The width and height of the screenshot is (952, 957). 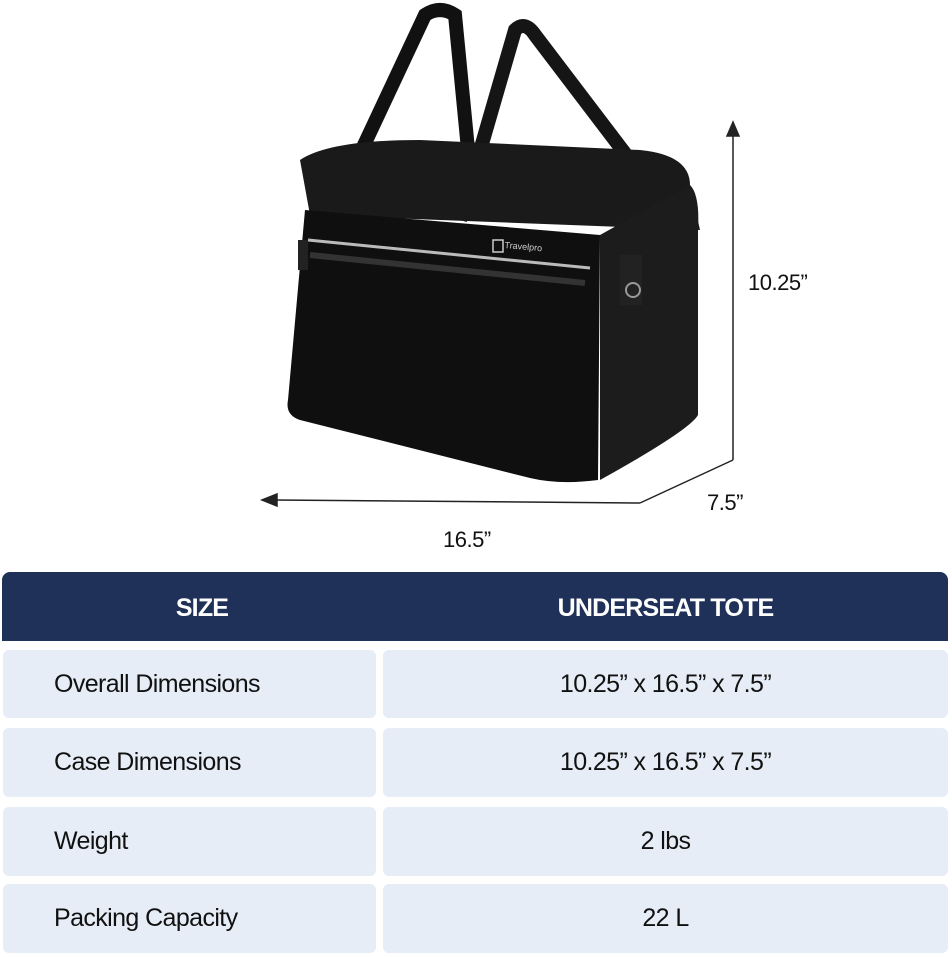 What do you see at coordinates (498, 246) in the screenshot?
I see `brand-logo-icon` at bounding box center [498, 246].